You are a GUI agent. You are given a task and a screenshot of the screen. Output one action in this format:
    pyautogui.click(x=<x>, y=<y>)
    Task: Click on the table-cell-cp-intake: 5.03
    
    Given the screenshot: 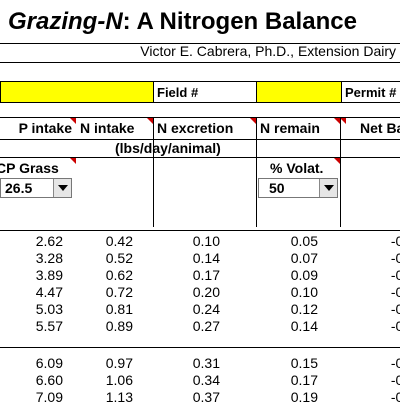 What is the action you would take?
    pyautogui.click(x=49, y=309)
    